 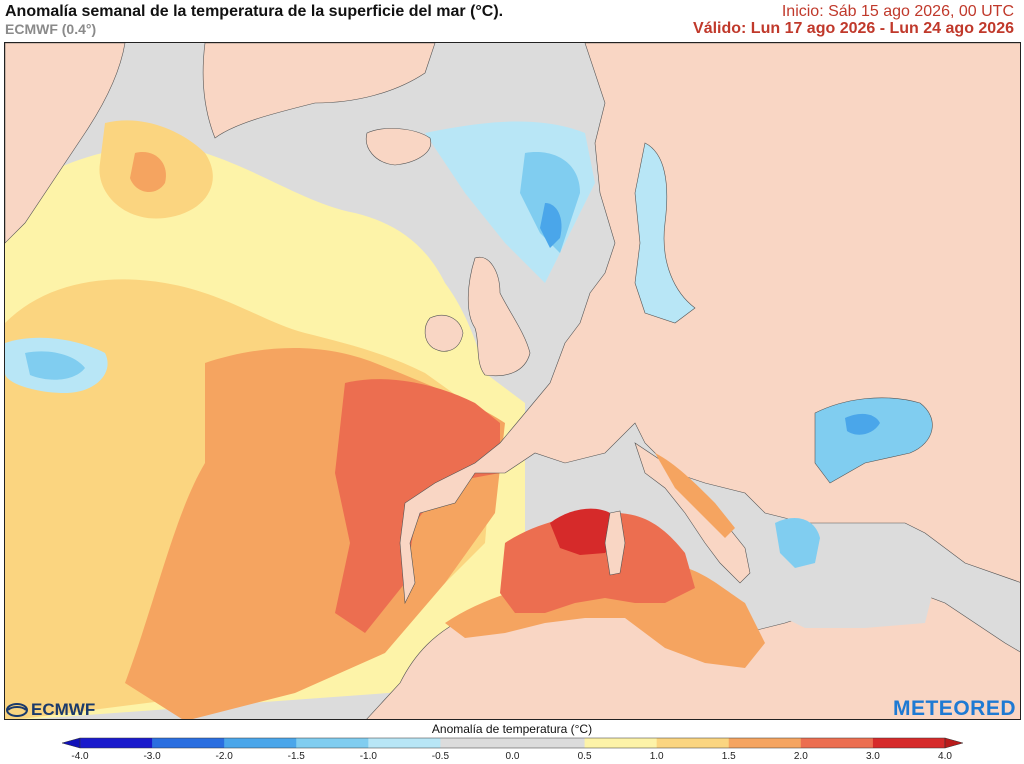 What do you see at coordinates (872, 756) in the screenshot?
I see `colorbar-tick-label: 3.0` at bounding box center [872, 756].